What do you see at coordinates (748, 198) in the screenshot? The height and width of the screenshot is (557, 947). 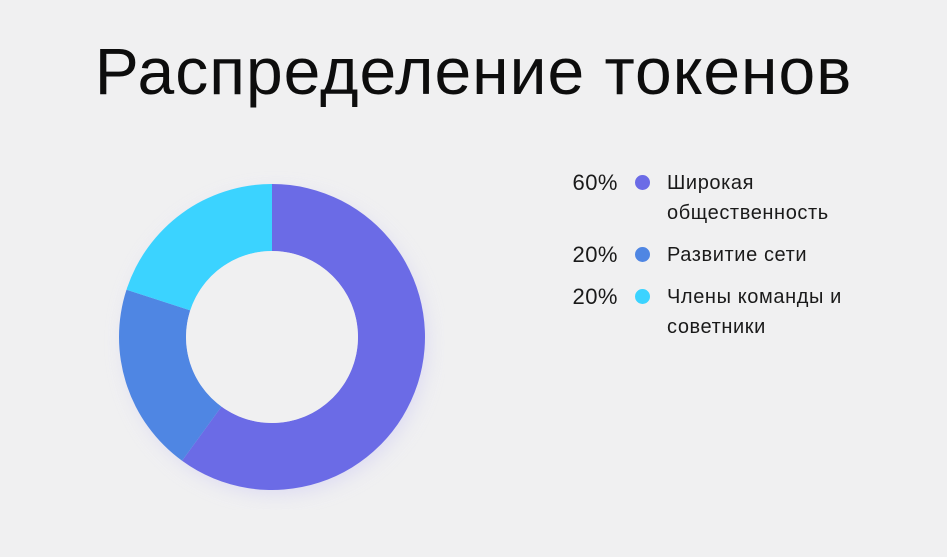 I see `legend-label: Широкая общественность` at bounding box center [748, 198].